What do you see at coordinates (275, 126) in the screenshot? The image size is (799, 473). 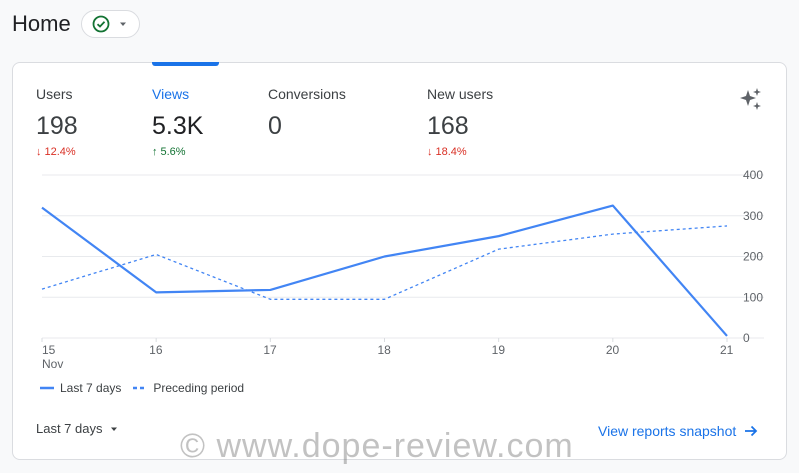 I see `metric-value: 0` at bounding box center [275, 126].